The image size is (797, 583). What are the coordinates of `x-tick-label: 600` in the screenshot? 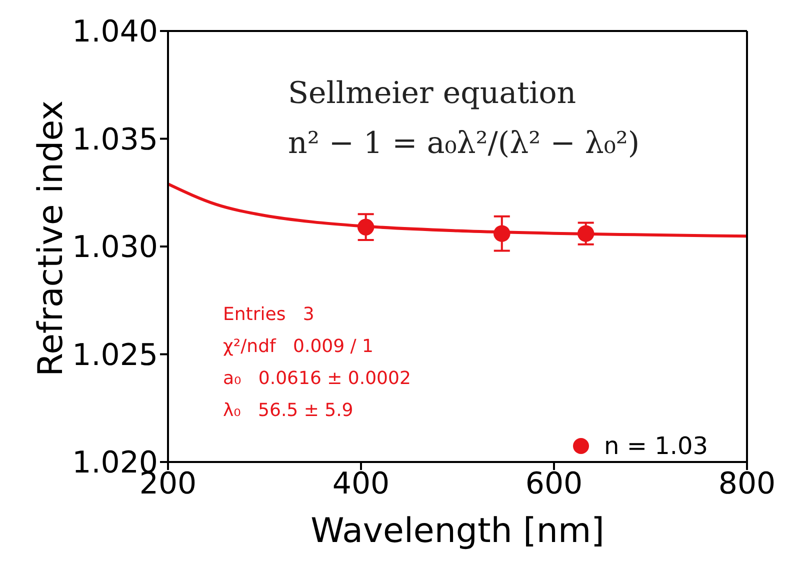 It's located at (554, 484).